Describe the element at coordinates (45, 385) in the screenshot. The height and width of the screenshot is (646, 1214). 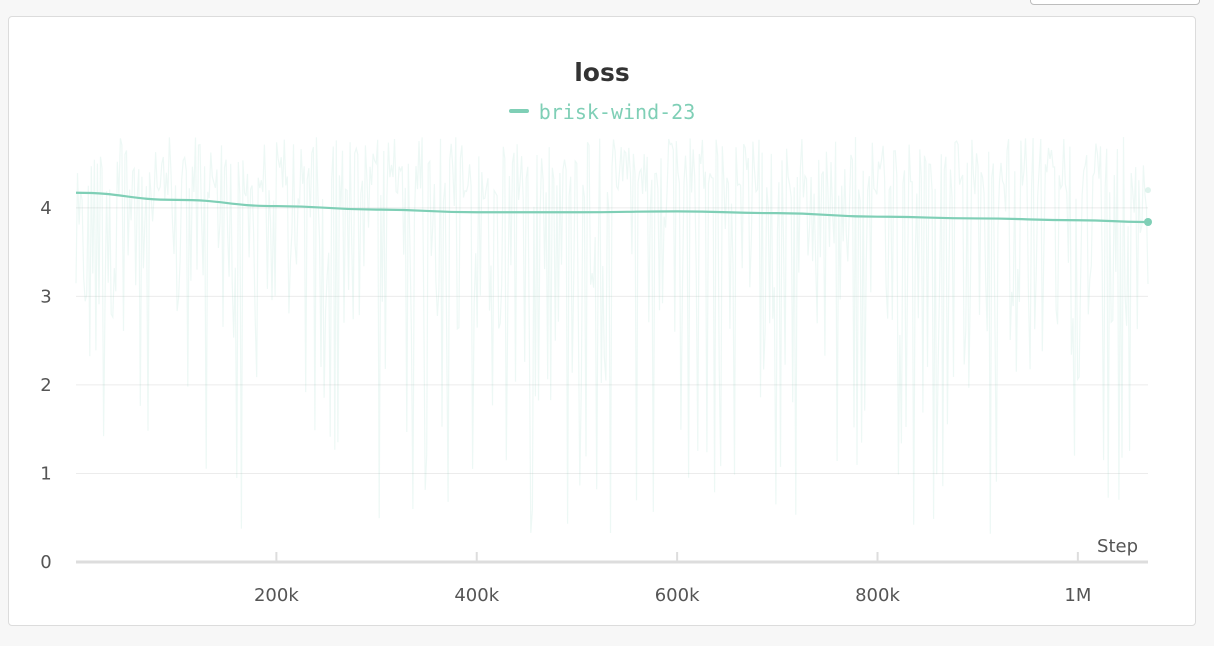
I see `y-tick-label: 2` at that location.